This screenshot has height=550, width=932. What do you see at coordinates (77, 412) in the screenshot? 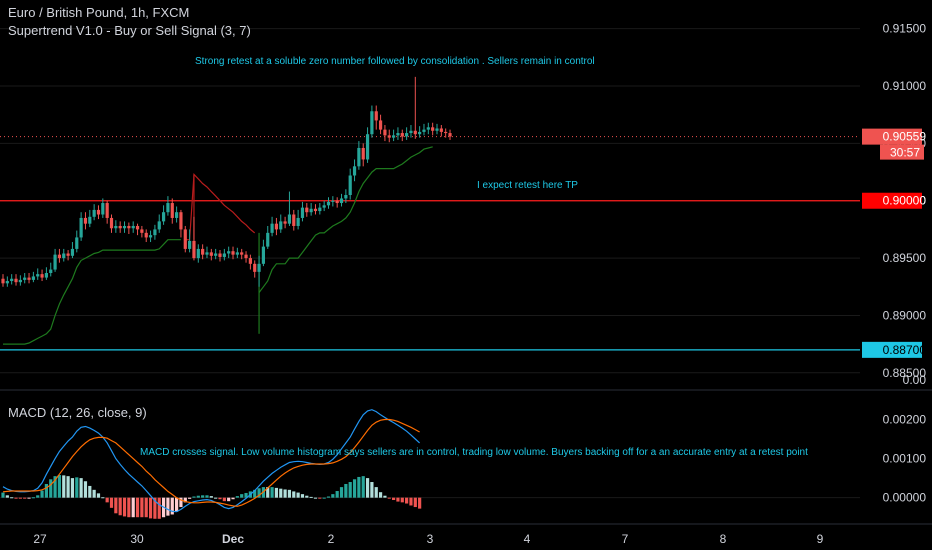
I see `macd-legend: MACD (12, 26, close, 9)` at bounding box center [77, 412].